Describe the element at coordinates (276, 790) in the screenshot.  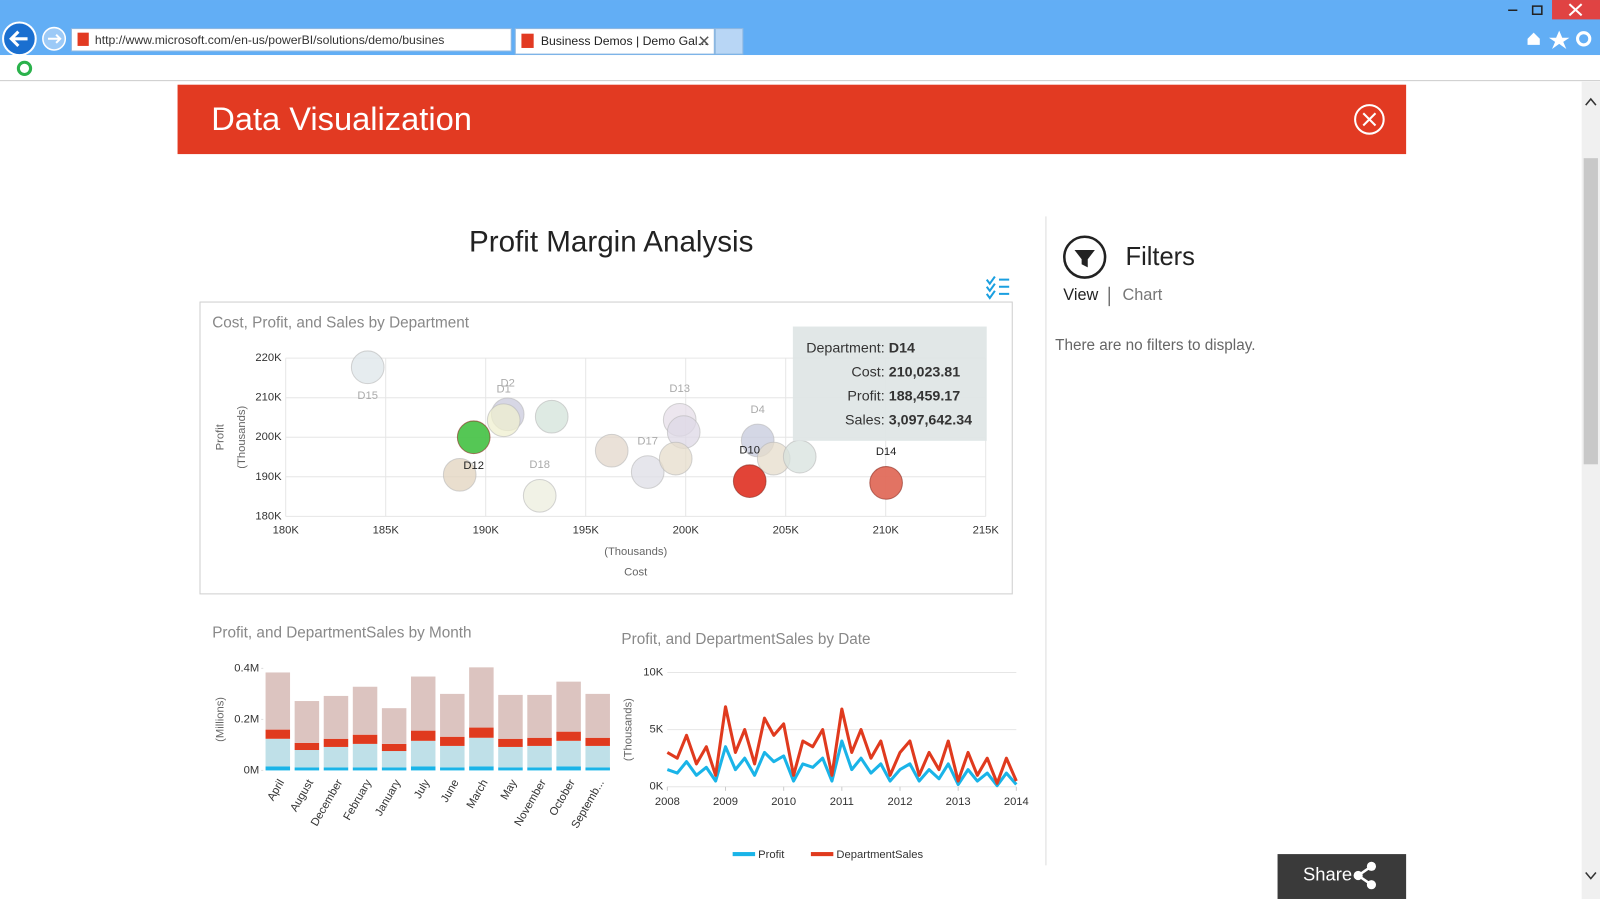
I see `x-tick-label: April` at that location.